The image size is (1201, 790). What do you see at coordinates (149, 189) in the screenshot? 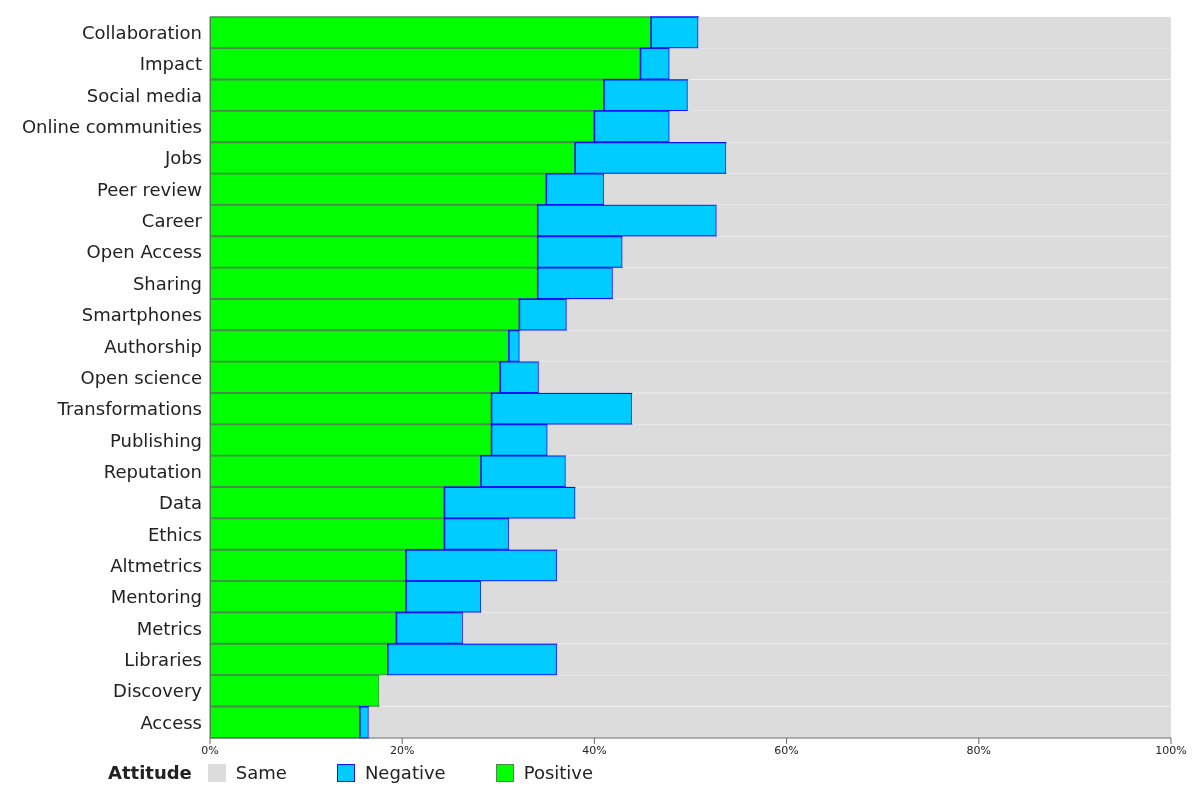
I see `y-tick-label: Peer review` at bounding box center [149, 189].